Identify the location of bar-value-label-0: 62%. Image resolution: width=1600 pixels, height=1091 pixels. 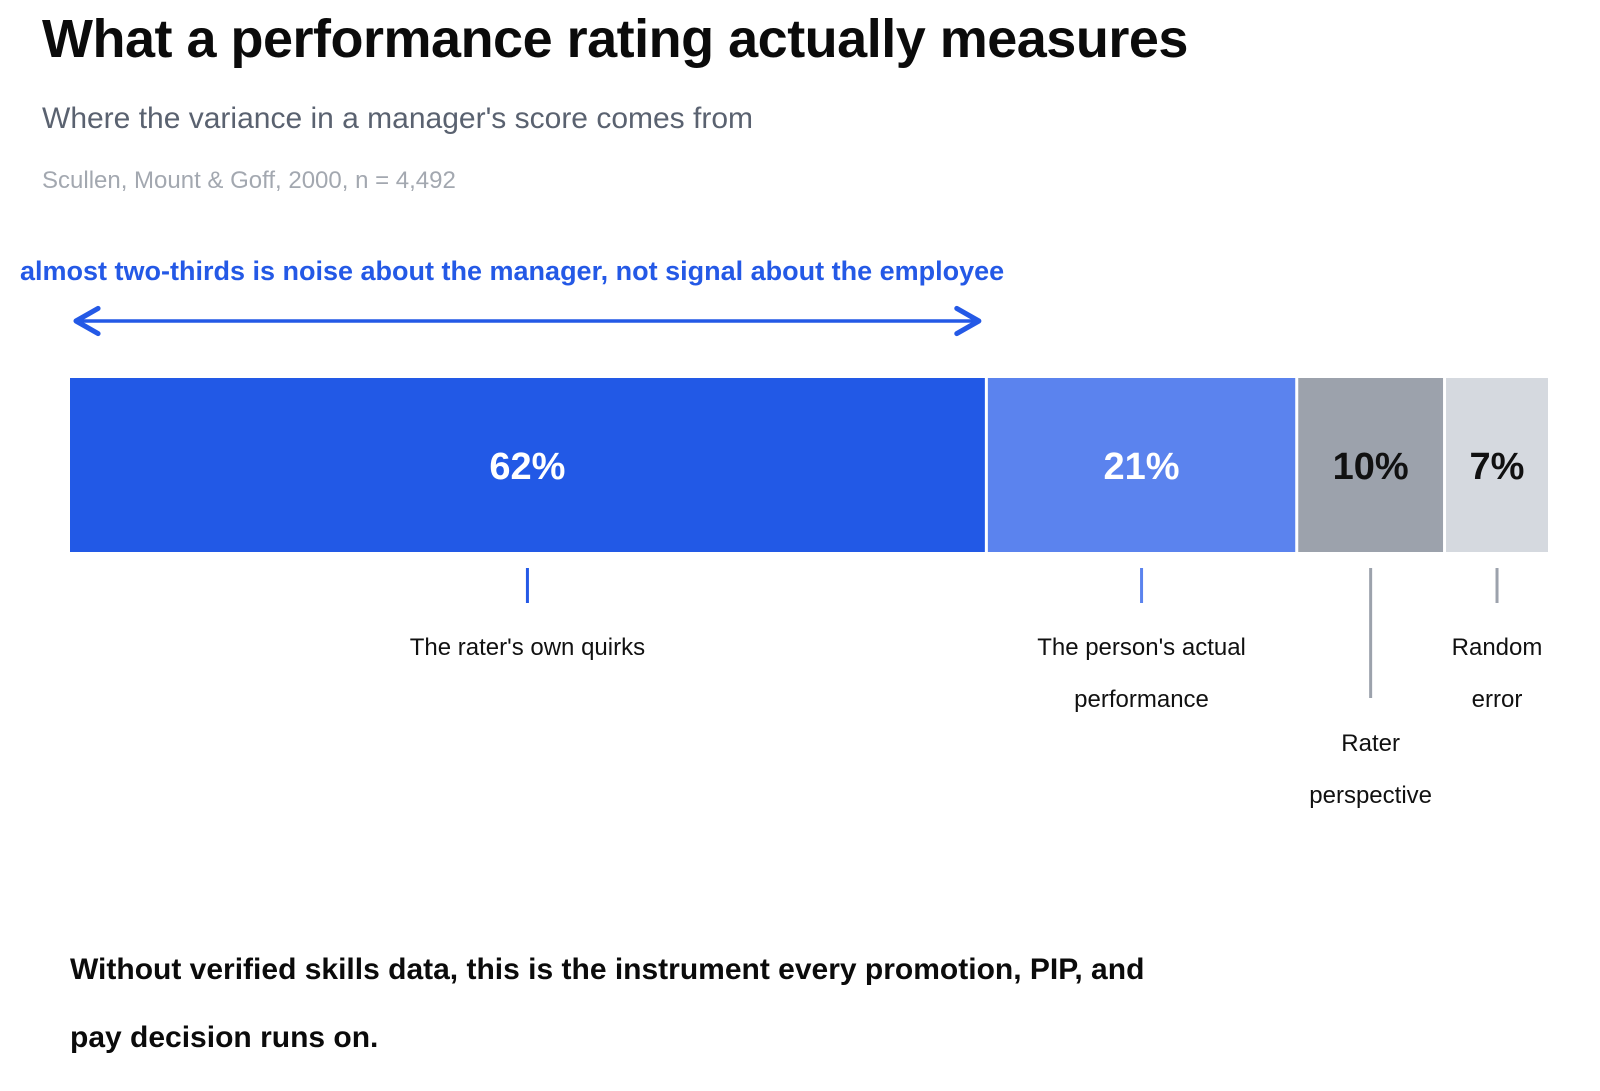
(527, 467).